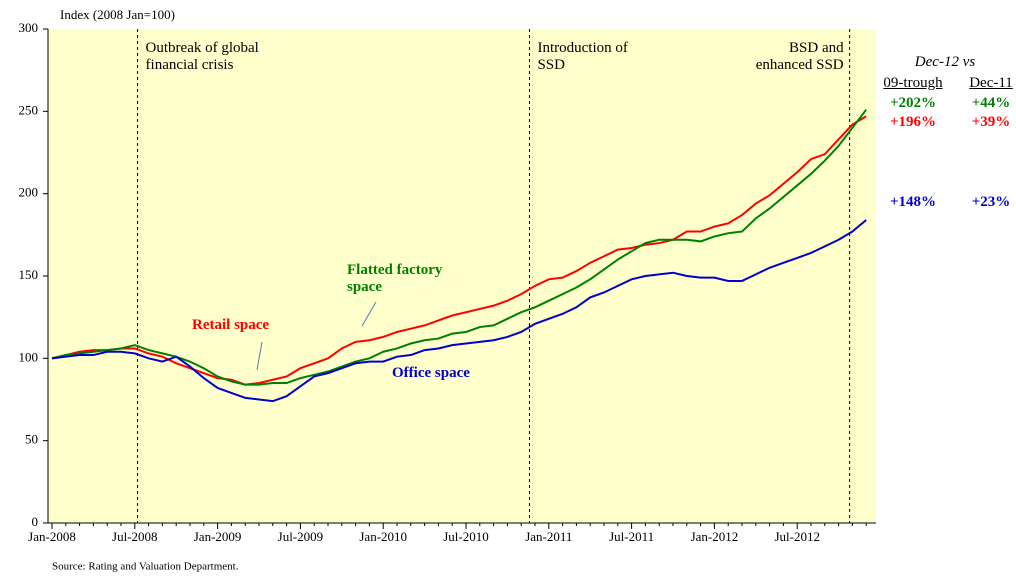  What do you see at coordinates (383, 536) in the screenshot?
I see `x-tick-label: Jan-2010` at bounding box center [383, 536].